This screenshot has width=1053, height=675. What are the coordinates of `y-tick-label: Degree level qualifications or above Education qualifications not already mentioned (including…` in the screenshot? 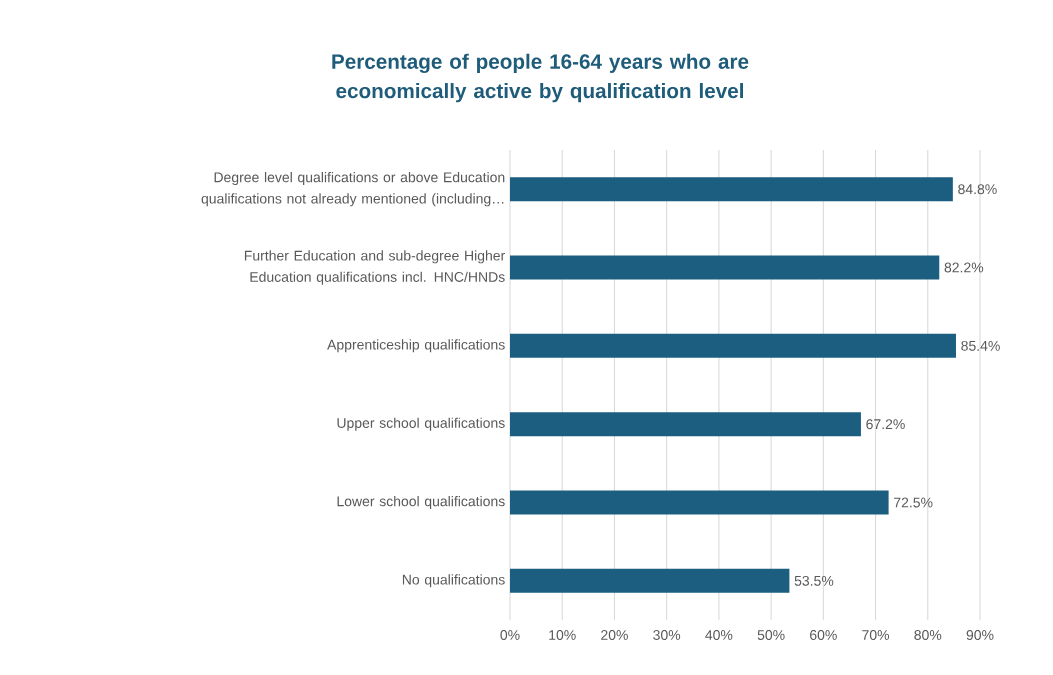 It's located at (353, 189).